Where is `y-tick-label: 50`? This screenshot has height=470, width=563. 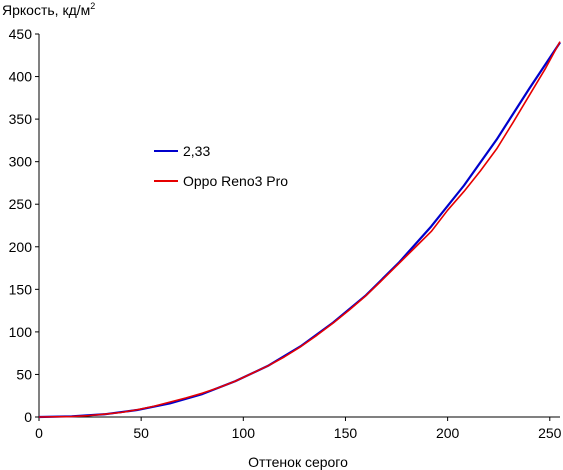
y-tick-label: 50 is located at coordinates (24, 374).